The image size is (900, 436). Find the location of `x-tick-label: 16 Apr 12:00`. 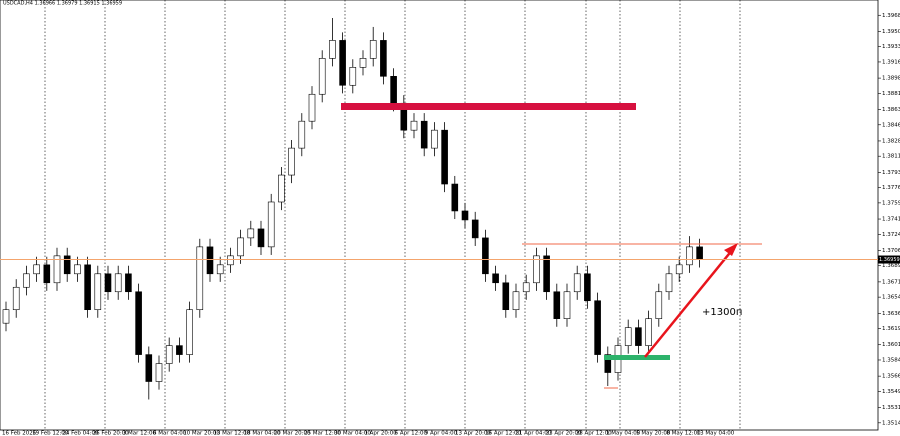

x-tick-label: 16 Apr 12:00 is located at coordinates (503, 433).